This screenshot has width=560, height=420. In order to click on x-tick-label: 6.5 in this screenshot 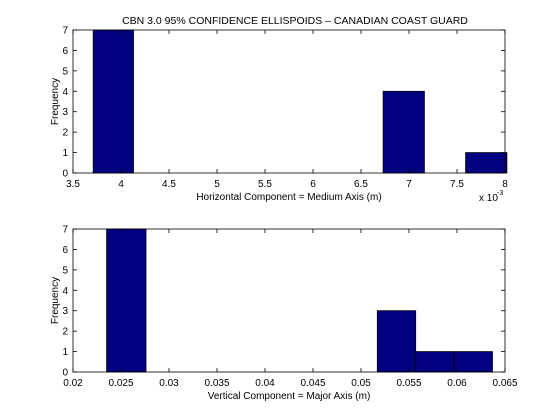, I will do `click(361, 184)`.